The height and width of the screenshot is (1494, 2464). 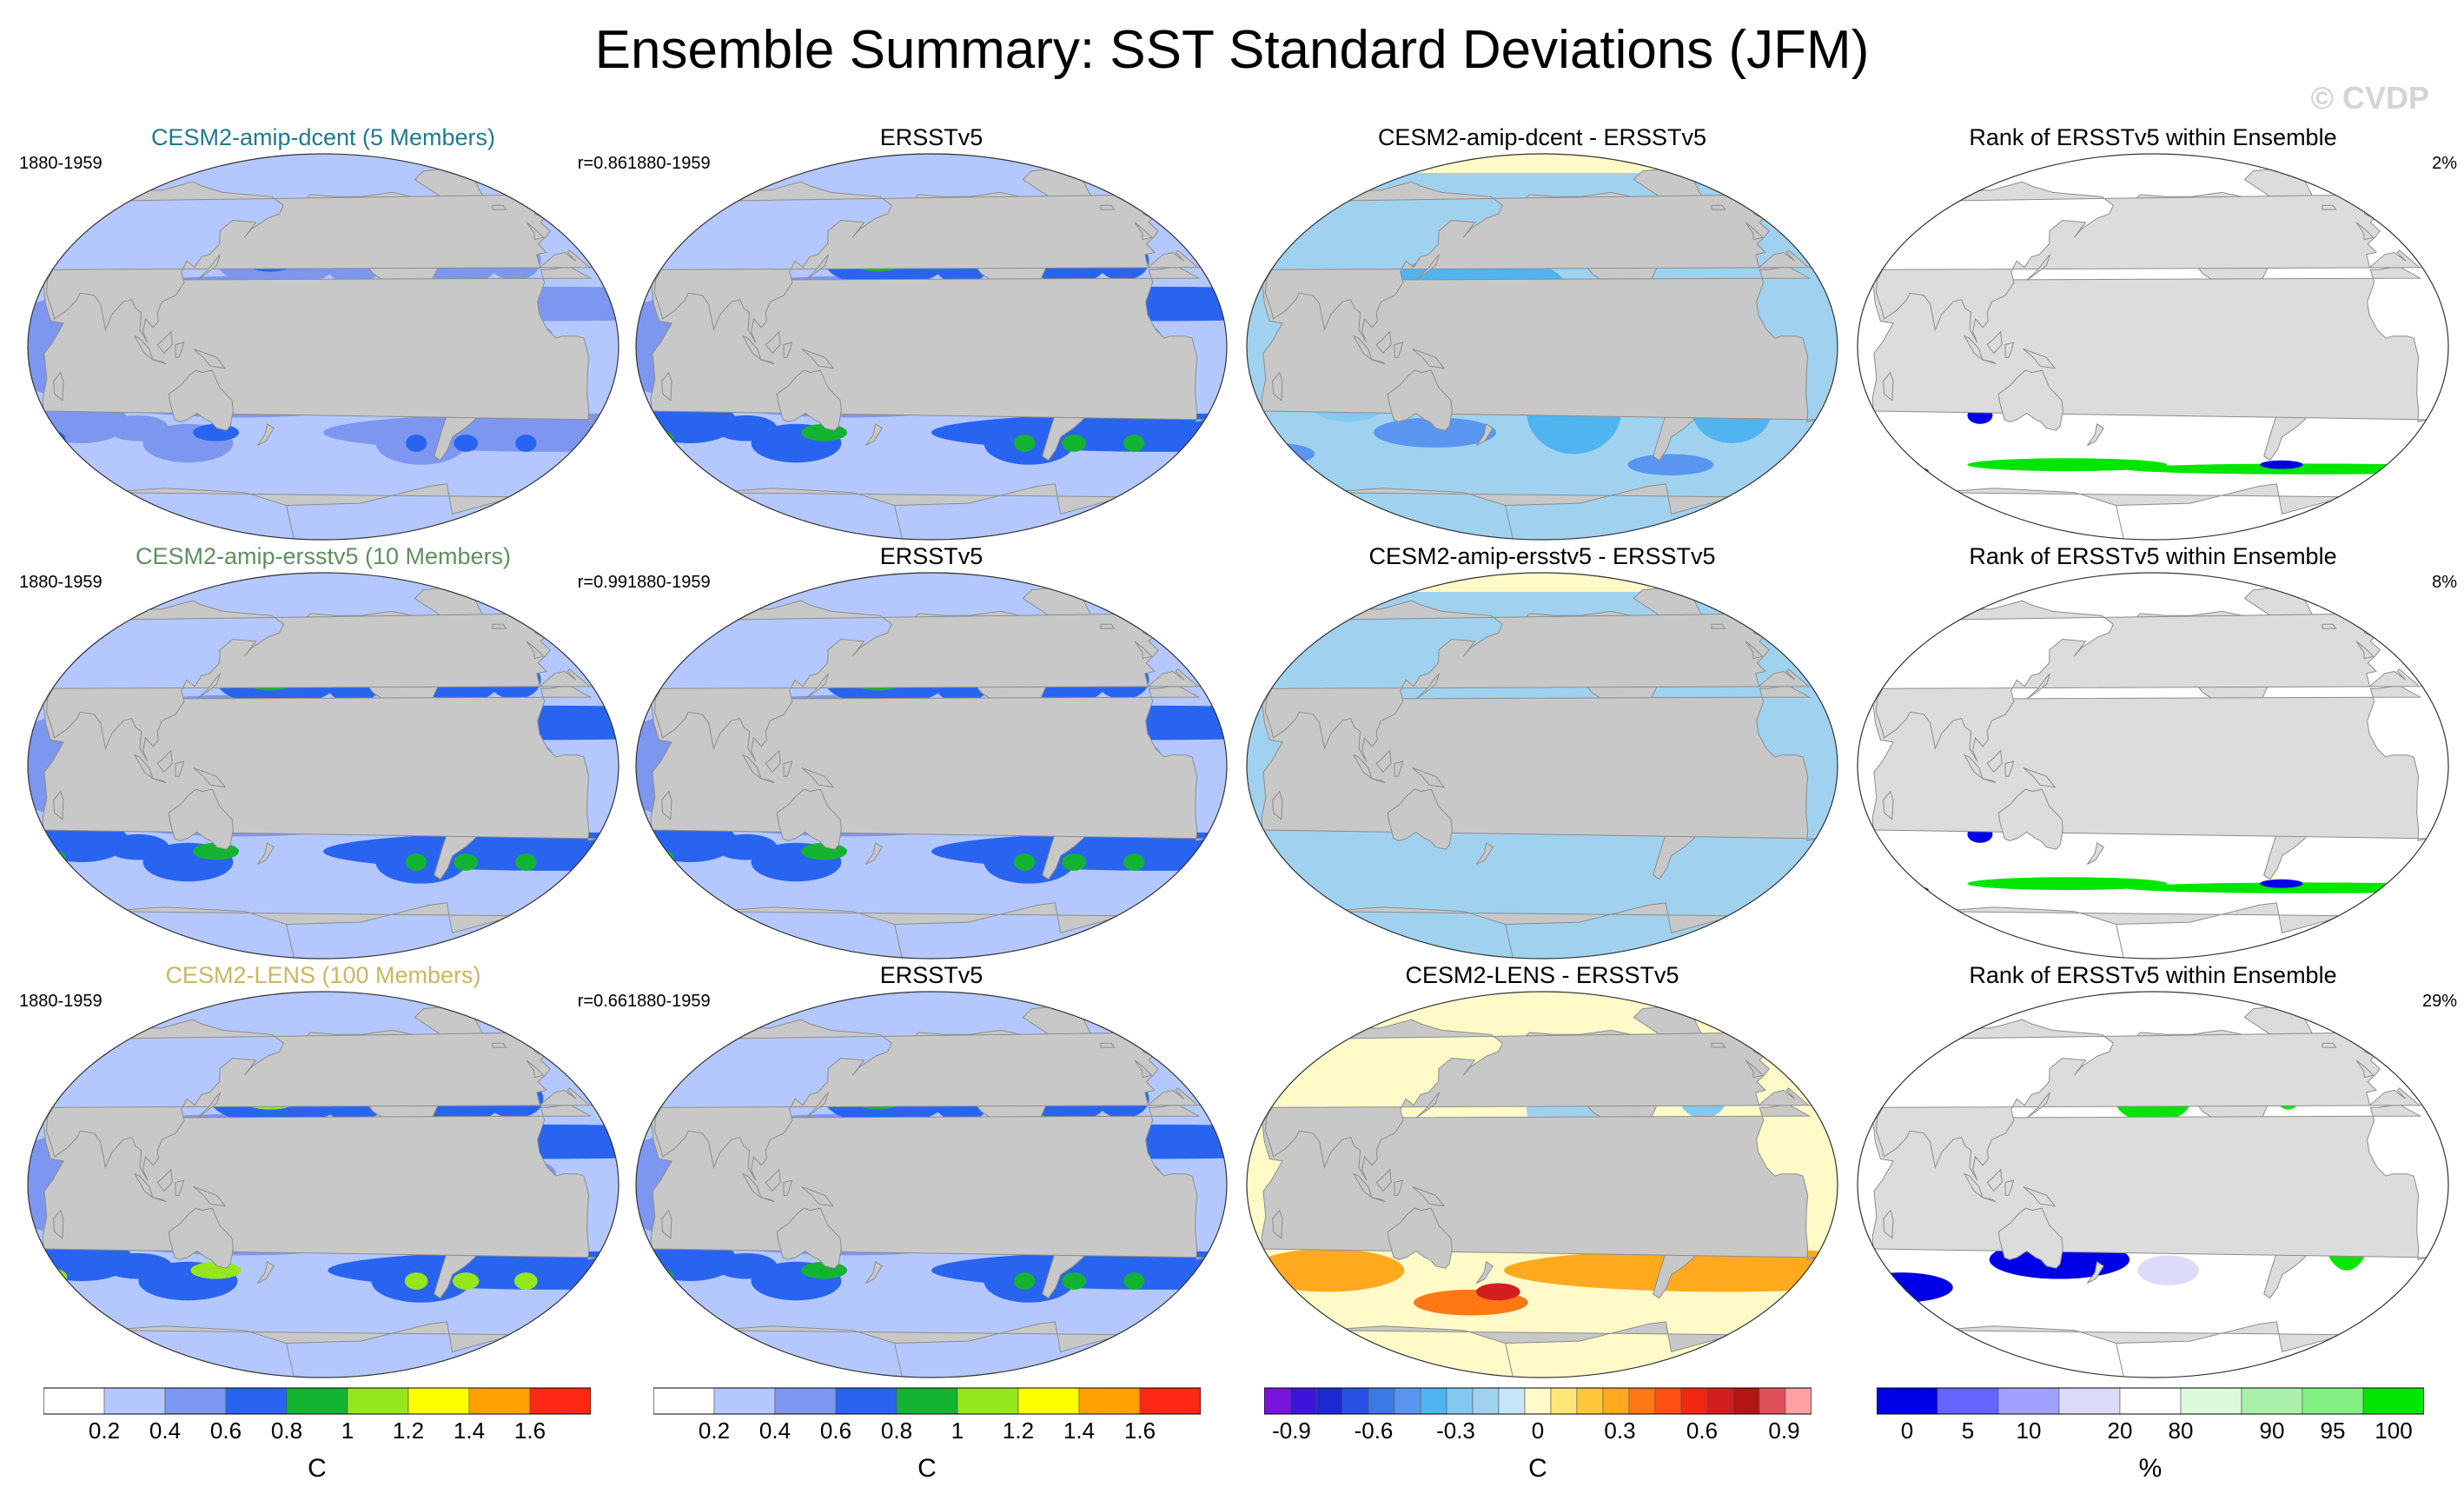 What do you see at coordinates (2153, 137) in the screenshot?
I see `panel-title: Rank of ERSSTv5 within Ensemble` at bounding box center [2153, 137].